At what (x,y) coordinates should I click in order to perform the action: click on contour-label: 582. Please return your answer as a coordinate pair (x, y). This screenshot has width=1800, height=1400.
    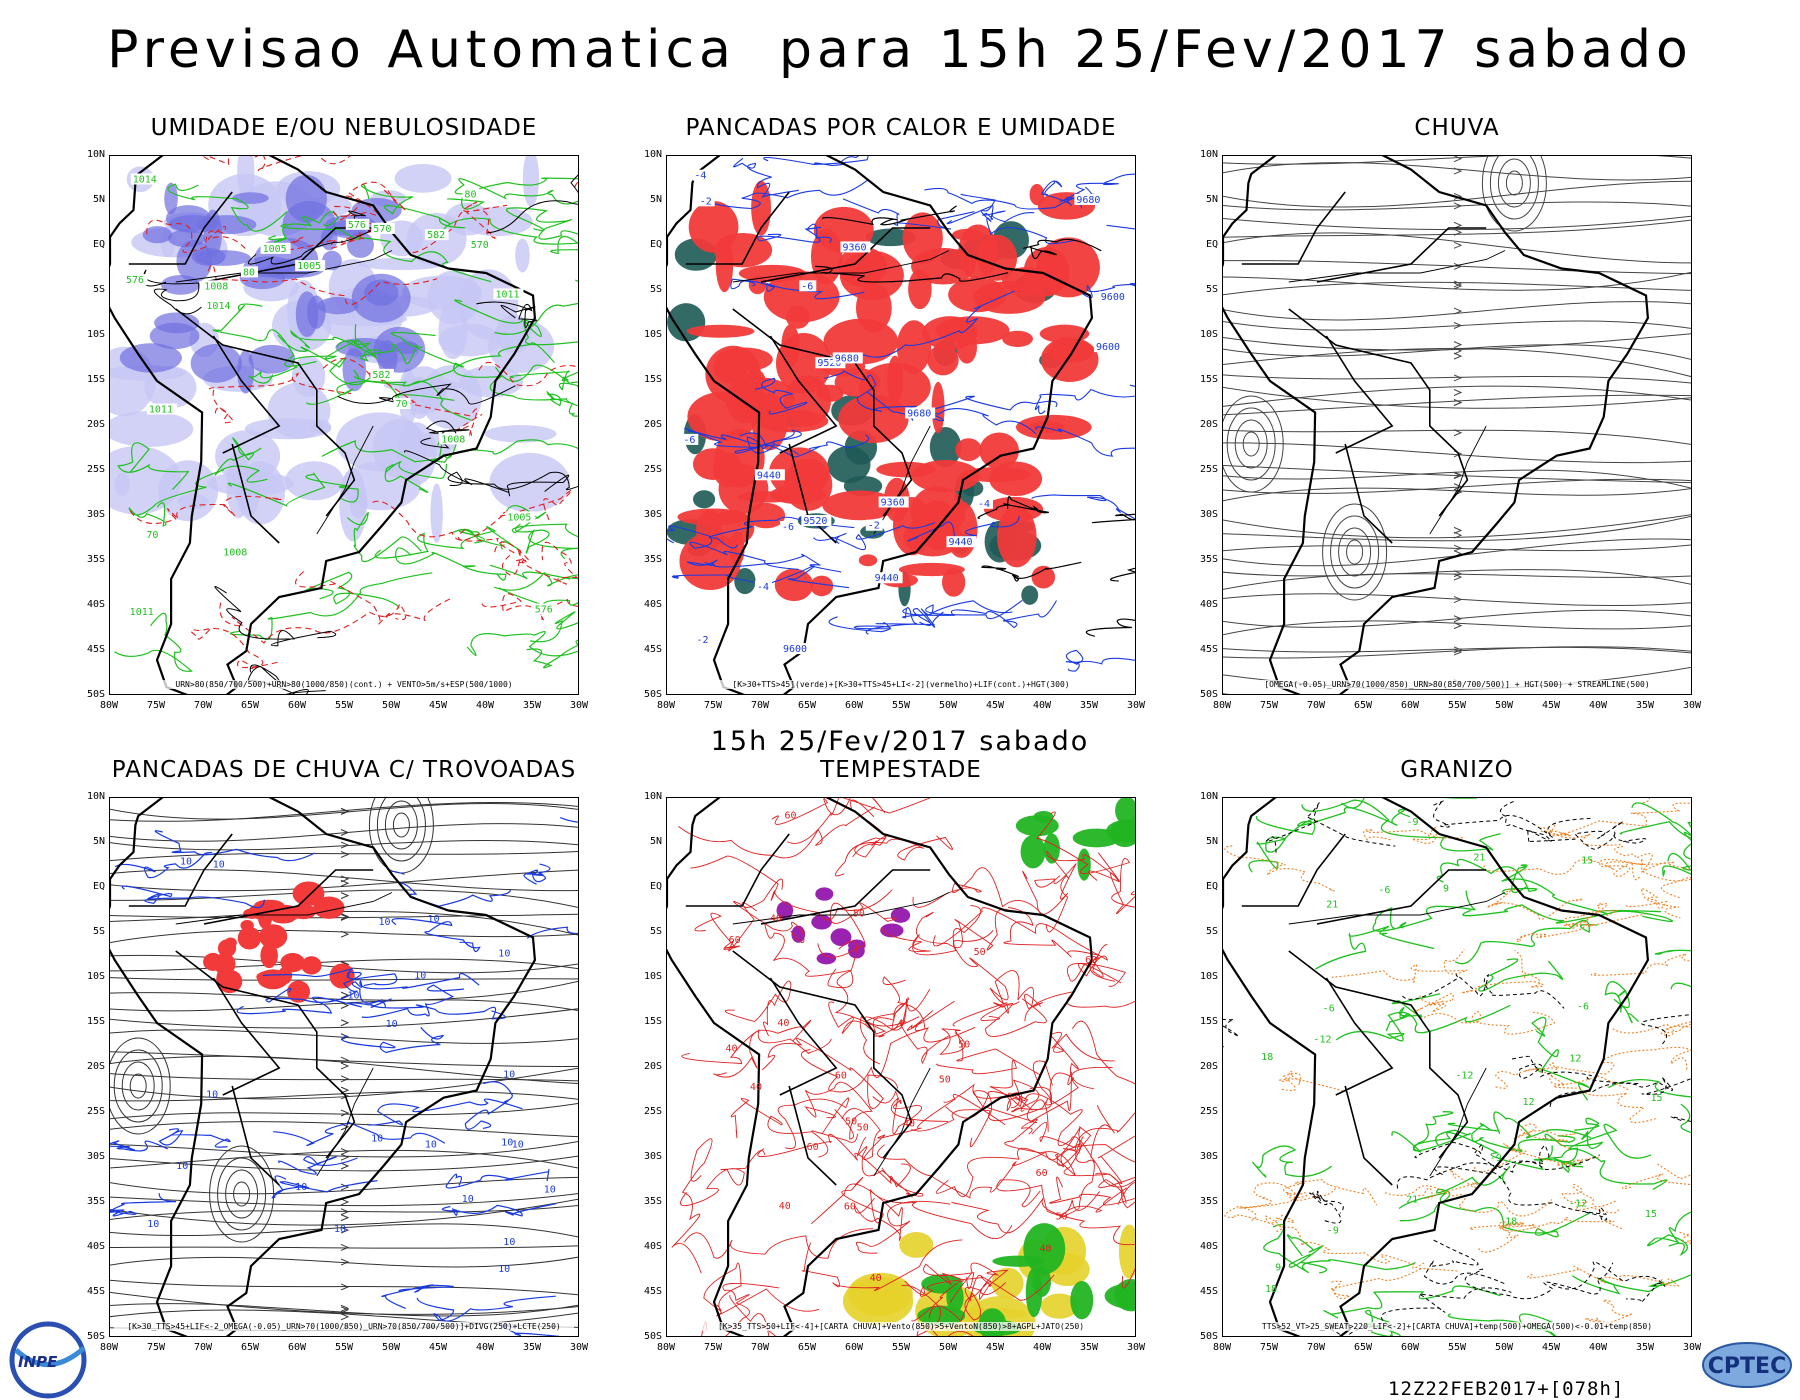
    Looking at the image, I should click on (381, 375).